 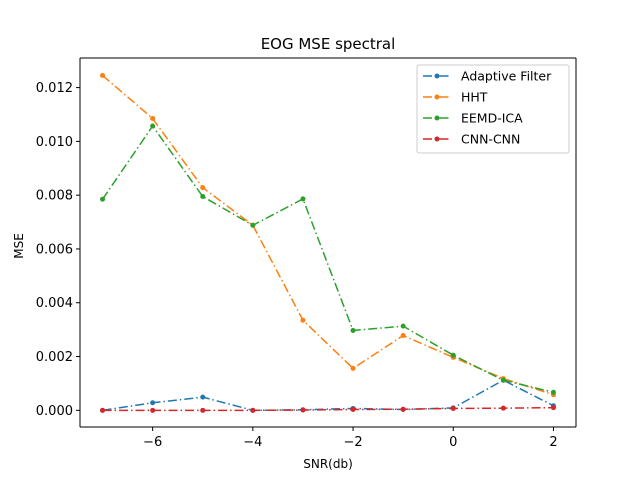 What do you see at coordinates (54, 196) in the screenshot?
I see `y-tick-label-4: 0.008` at bounding box center [54, 196].